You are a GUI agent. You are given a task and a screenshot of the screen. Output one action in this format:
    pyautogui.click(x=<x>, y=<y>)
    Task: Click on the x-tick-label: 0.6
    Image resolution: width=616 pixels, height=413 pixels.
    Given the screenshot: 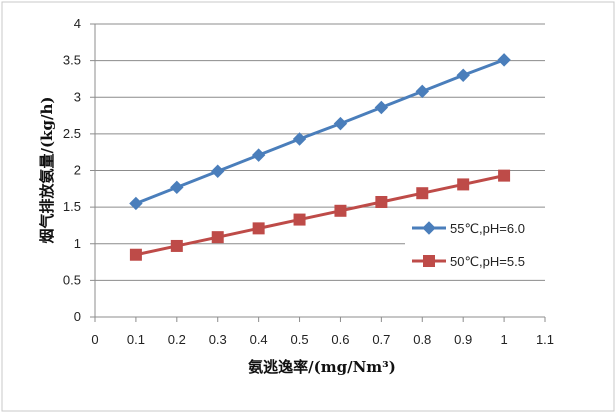 What is the action you would take?
    pyautogui.click(x=340, y=339)
    